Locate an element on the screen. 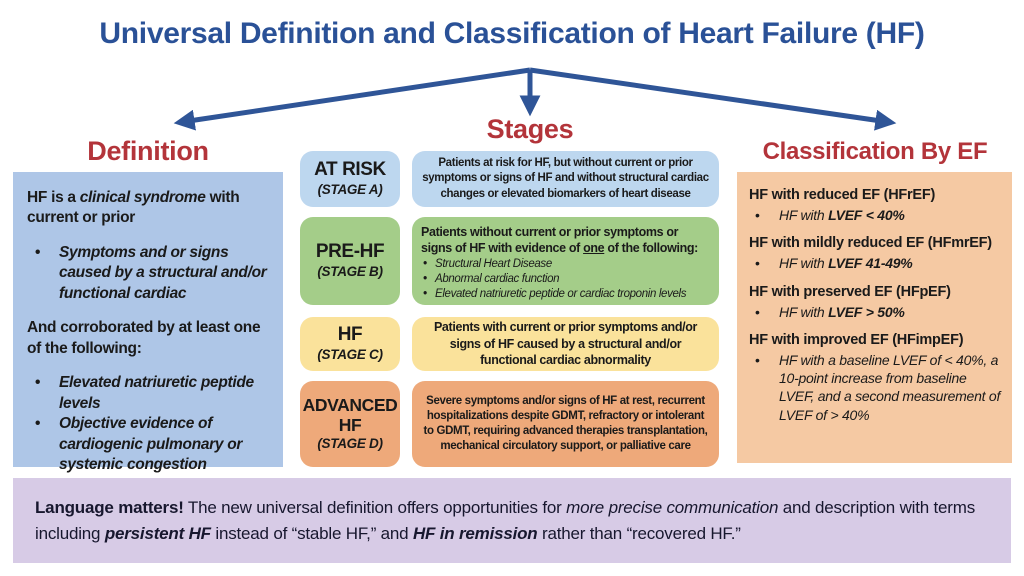 The width and height of the screenshot is (1024, 576). arrow-to-classification is located at coordinates (713, 99).